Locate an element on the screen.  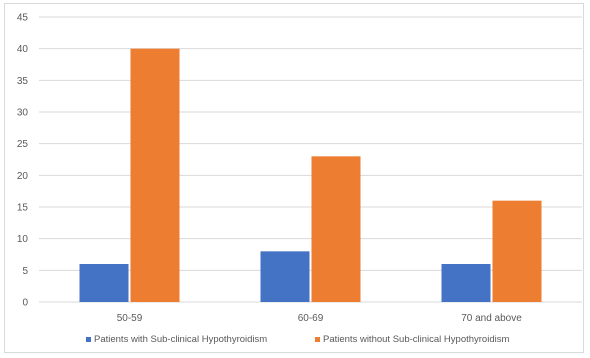
bar-series-1-70-and-above is located at coordinates (466, 283).